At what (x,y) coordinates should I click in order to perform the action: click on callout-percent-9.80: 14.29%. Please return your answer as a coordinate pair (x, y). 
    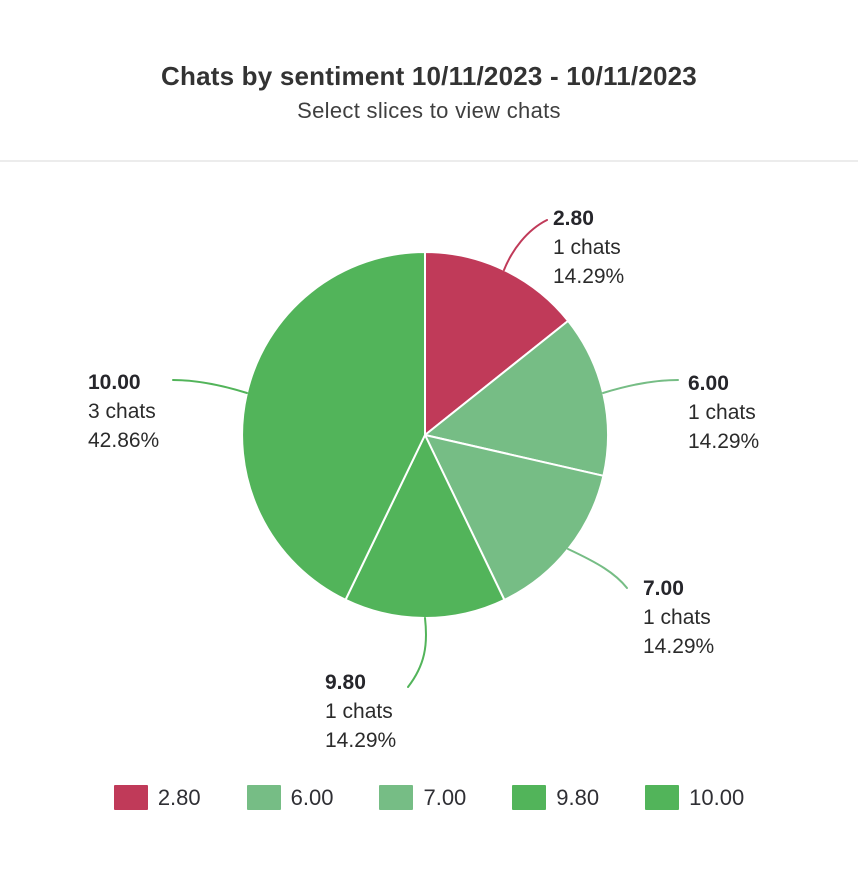
    Looking at the image, I should click on (360, 740).